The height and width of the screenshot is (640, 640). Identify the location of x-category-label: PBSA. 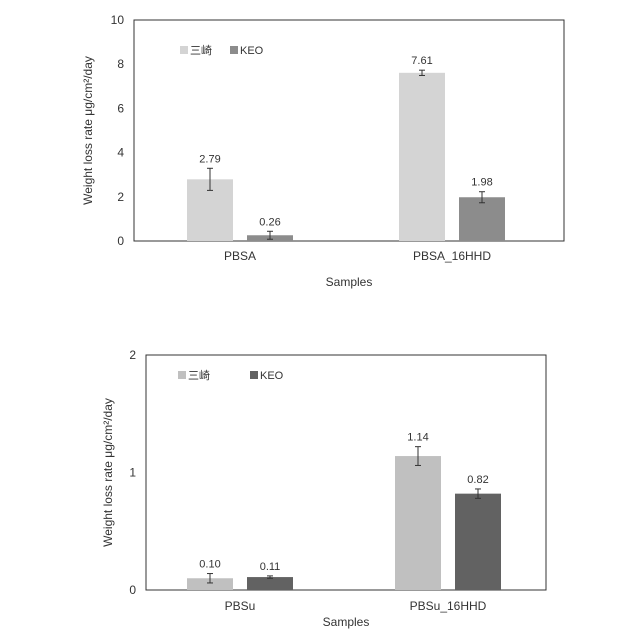
(240, 256).